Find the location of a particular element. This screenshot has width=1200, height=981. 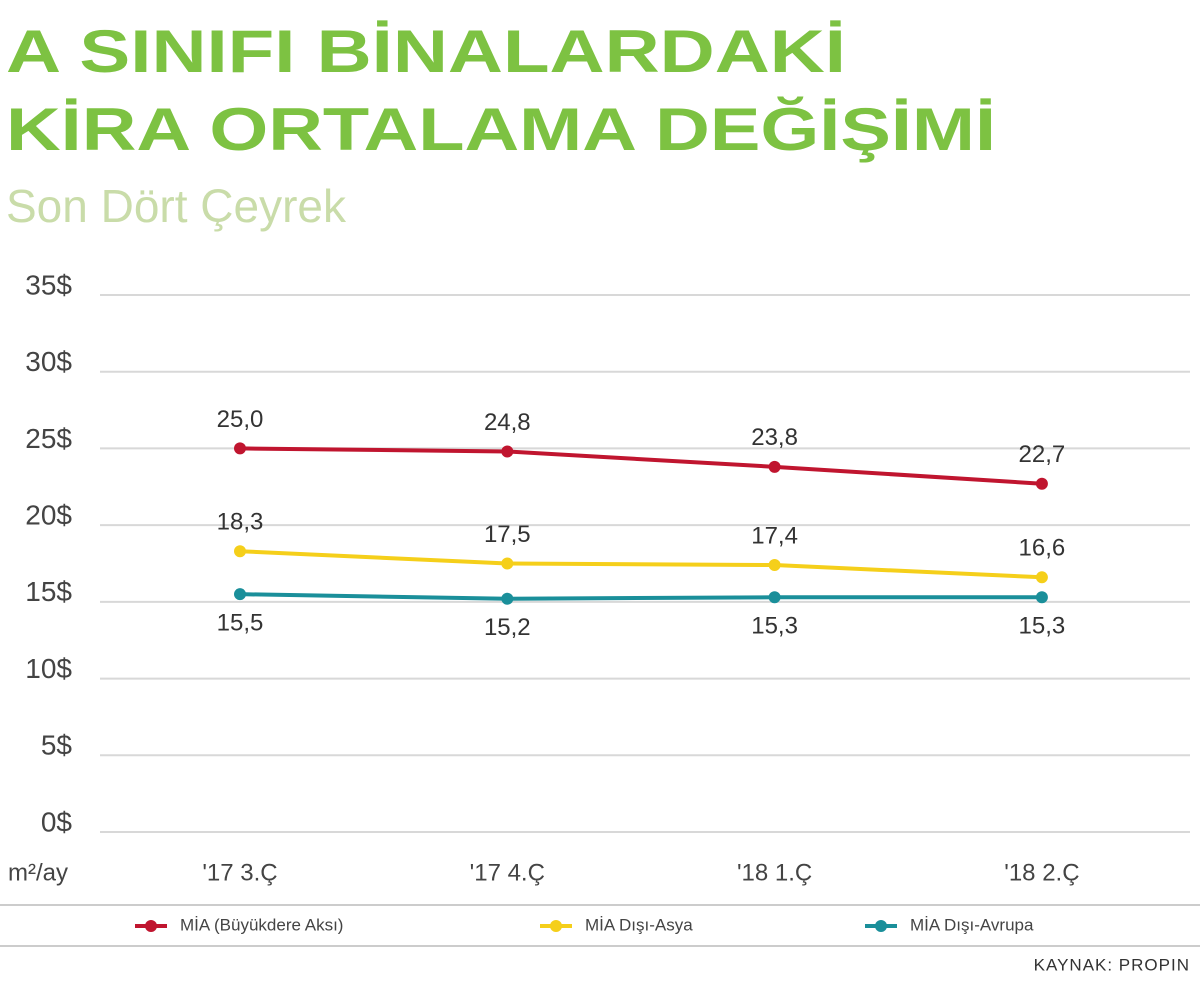

x-tick-label: '17 3.Ç is located at coordinates (239, 872).